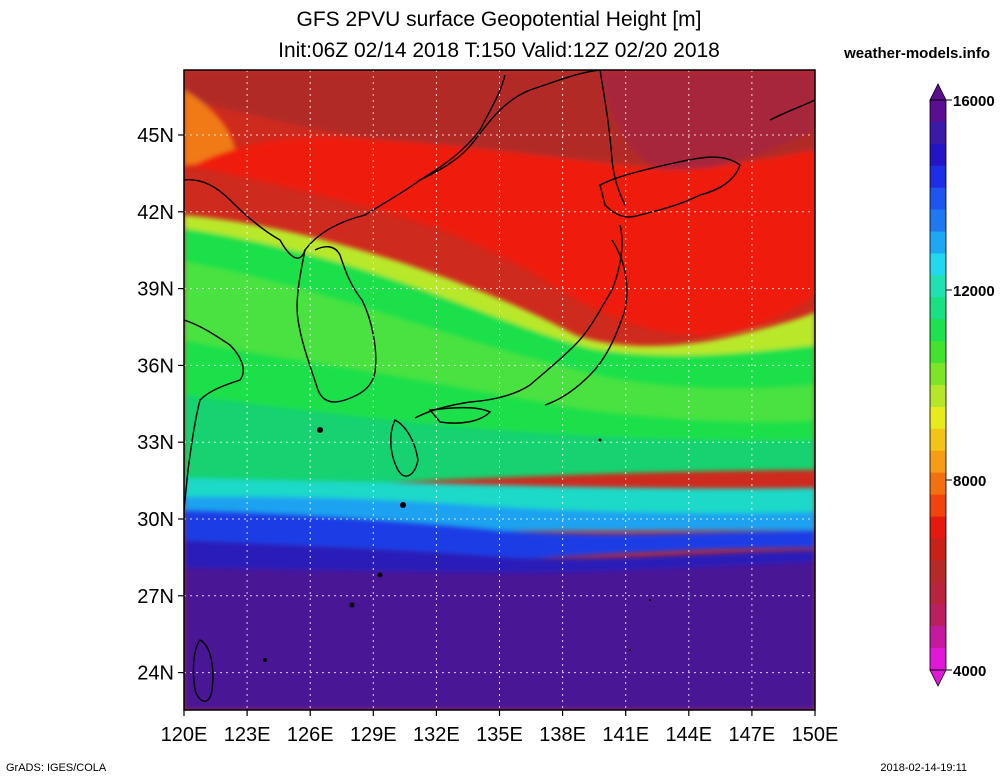 The image size is (1000, 779). What do you see at coordinates (155, 597) in the screenshot?
I see `lat-label: 27N` at bounding box center [155, 597].